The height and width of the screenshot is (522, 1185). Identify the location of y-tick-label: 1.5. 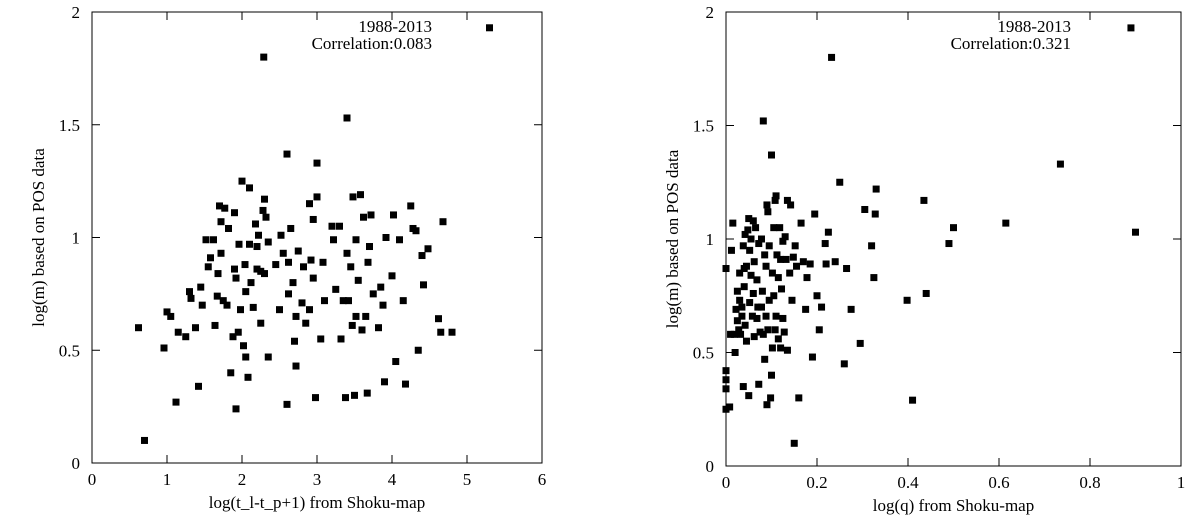
(69, 125).